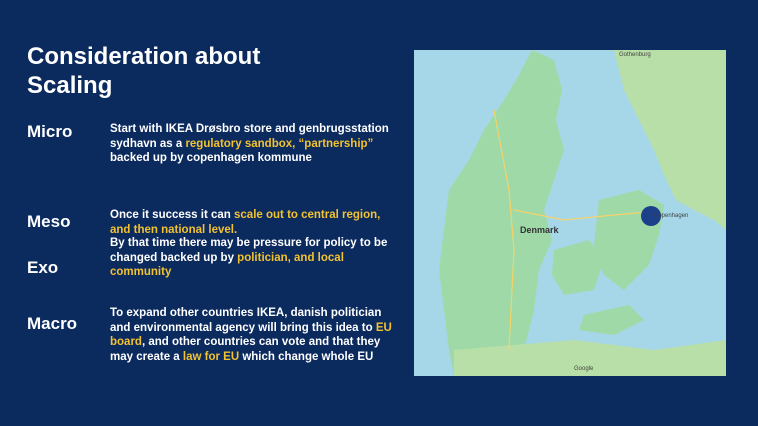  I want to click on map-logo: Google, so click(584, 369).